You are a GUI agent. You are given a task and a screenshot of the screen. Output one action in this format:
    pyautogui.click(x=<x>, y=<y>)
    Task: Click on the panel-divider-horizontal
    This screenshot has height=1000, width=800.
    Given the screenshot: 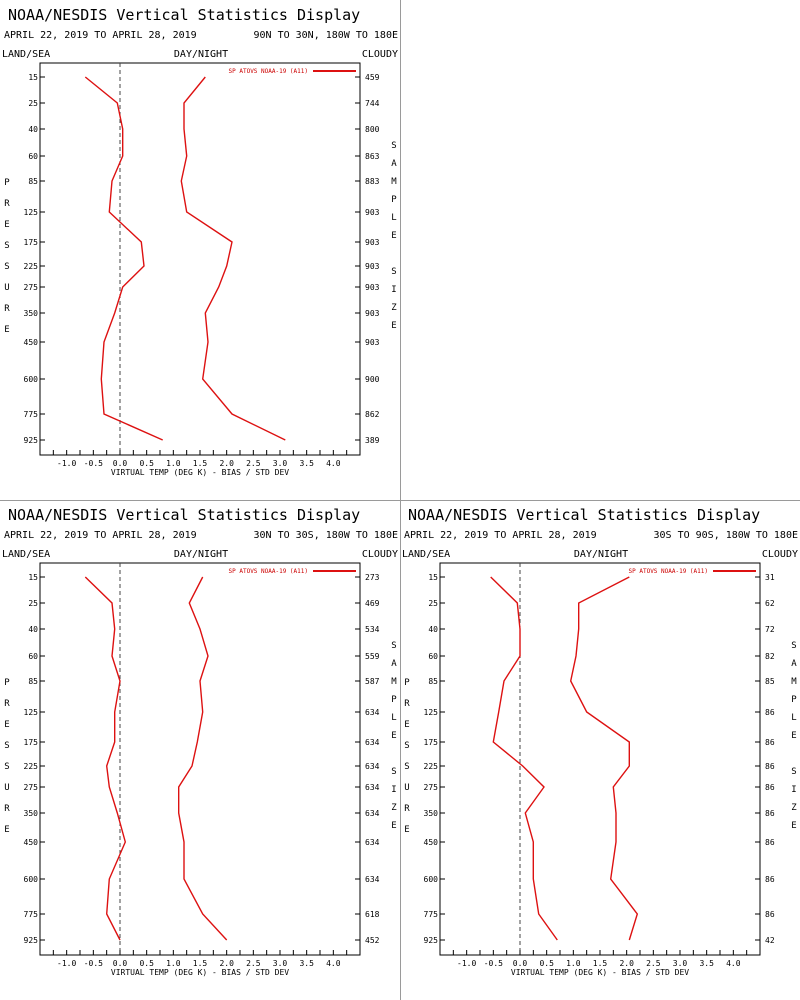 What is the action you would take?
    pyautogui.click(x=400, y=500)
    